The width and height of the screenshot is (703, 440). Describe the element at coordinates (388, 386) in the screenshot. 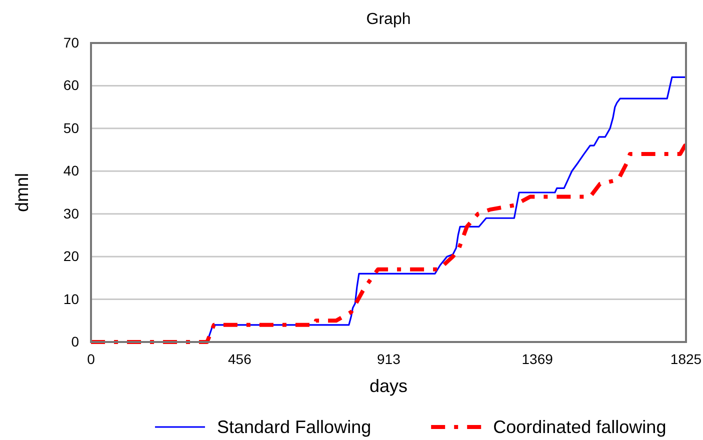

I see `x-axis-title: days` at that location.